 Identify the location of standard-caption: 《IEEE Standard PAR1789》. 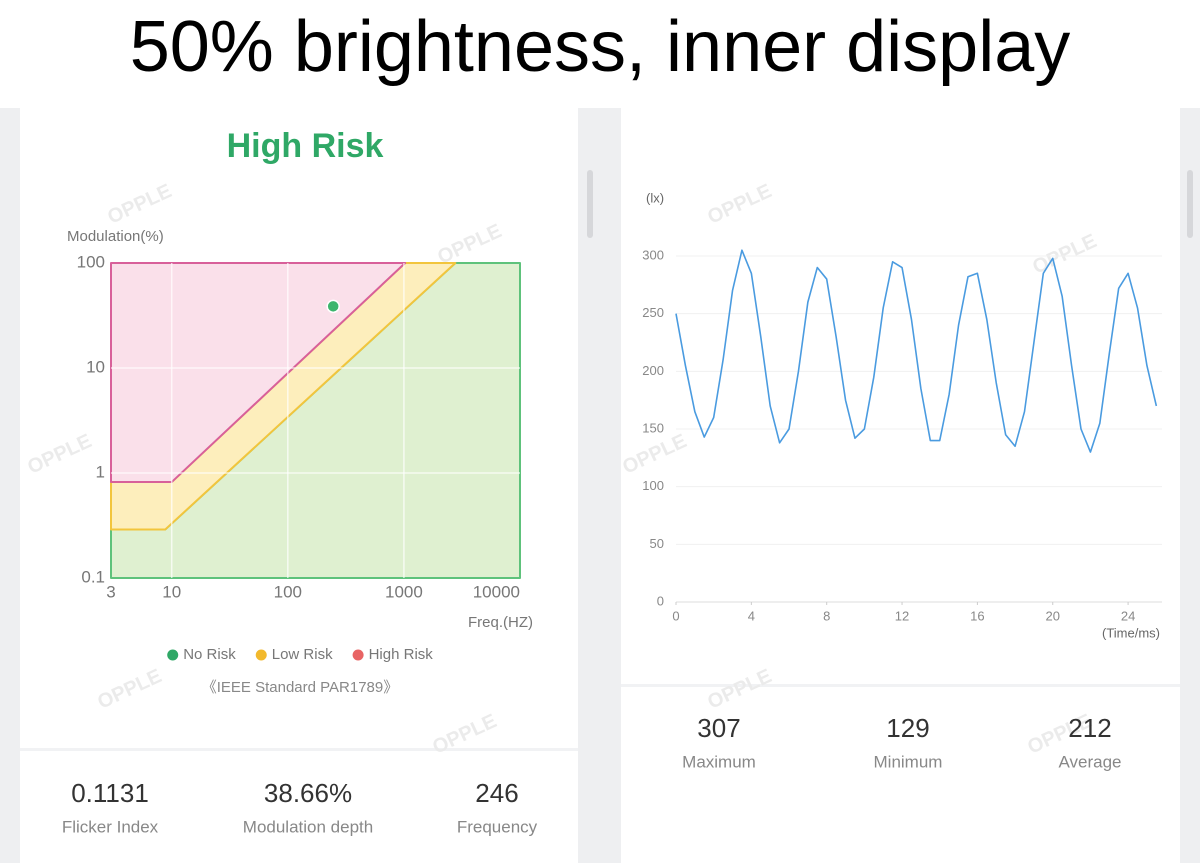
(300, 687).